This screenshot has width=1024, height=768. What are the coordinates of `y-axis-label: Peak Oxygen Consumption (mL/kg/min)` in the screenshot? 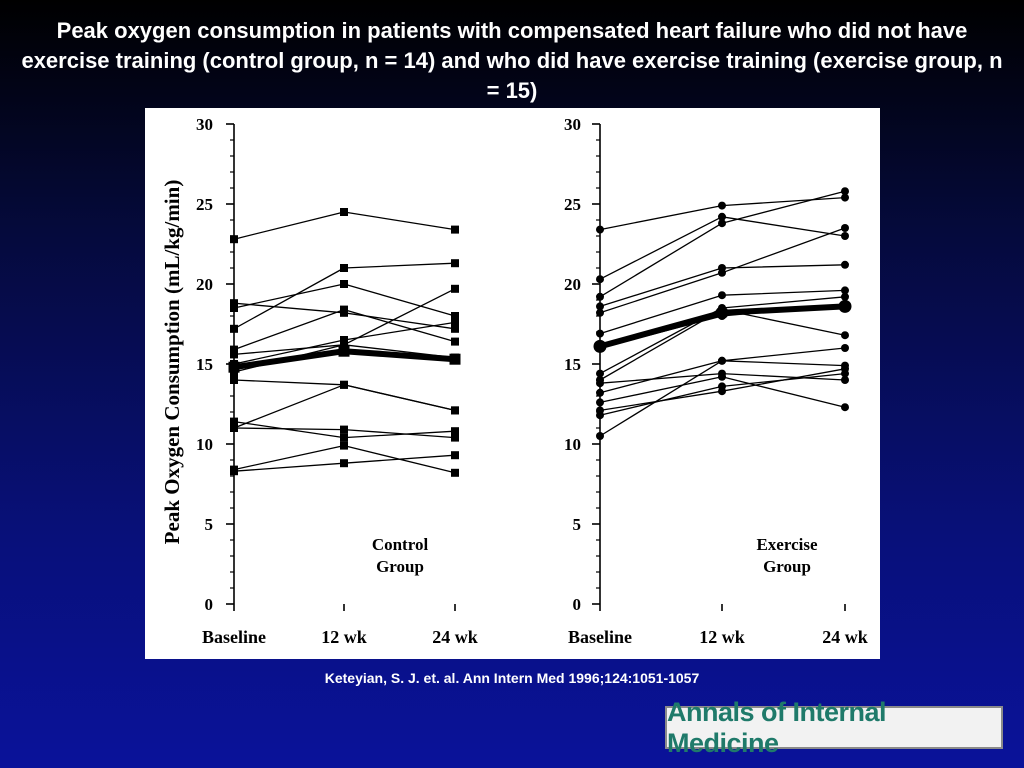 It's located at (172, 362).